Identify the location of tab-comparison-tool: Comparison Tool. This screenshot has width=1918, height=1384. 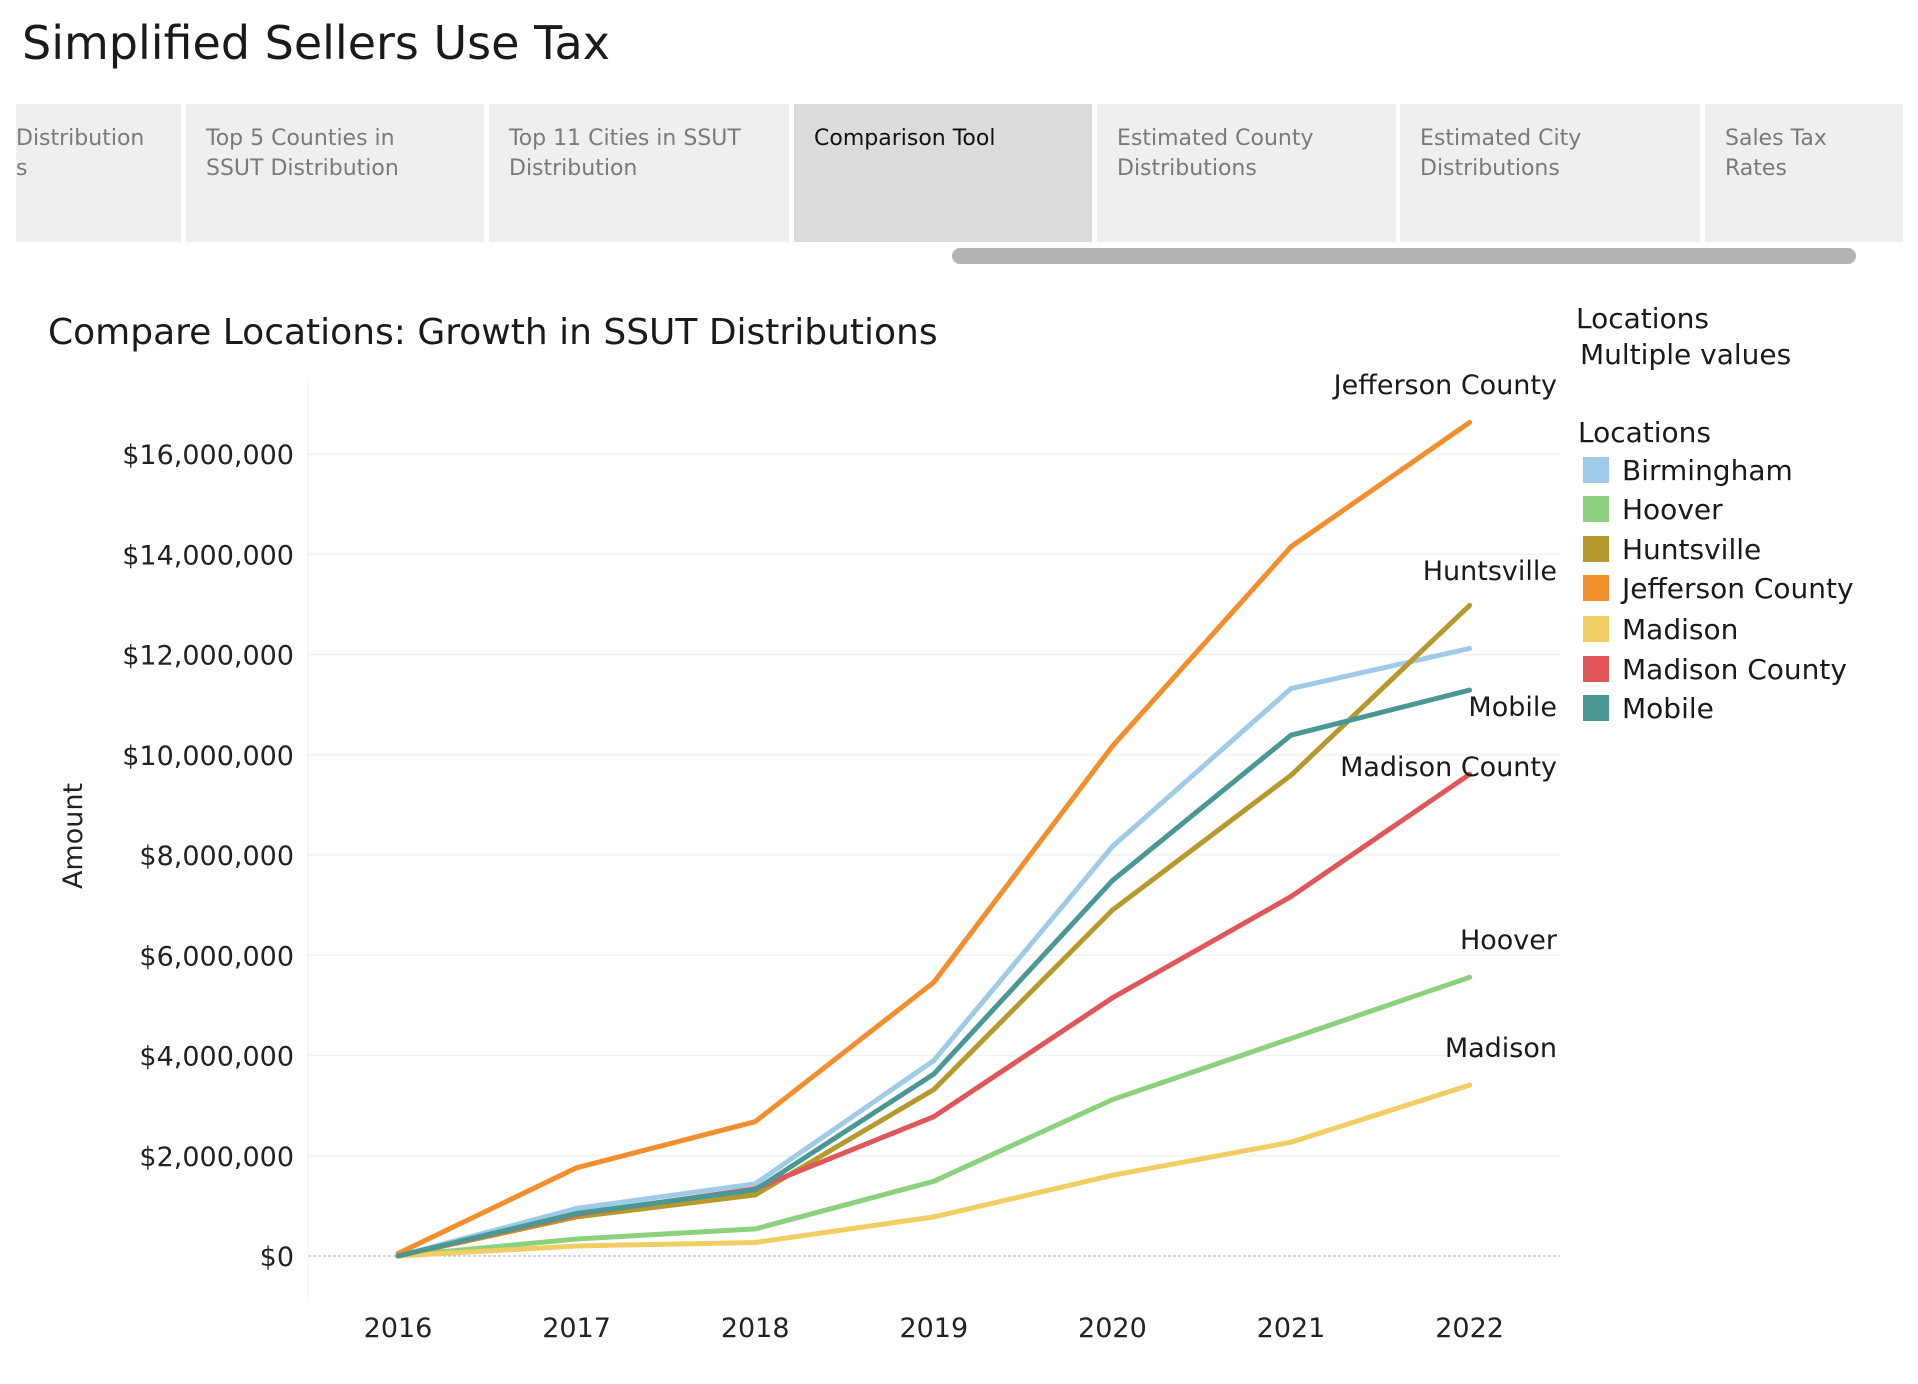
(943, 173).